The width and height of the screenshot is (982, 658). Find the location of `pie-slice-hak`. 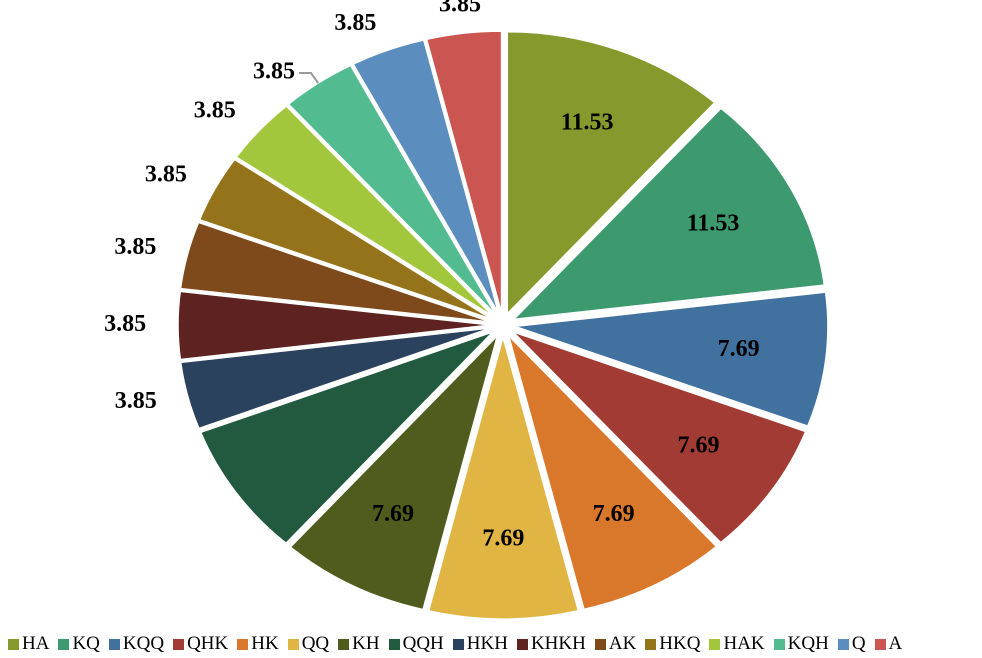

pie-slice-hak is located at coordinates (365, 211).